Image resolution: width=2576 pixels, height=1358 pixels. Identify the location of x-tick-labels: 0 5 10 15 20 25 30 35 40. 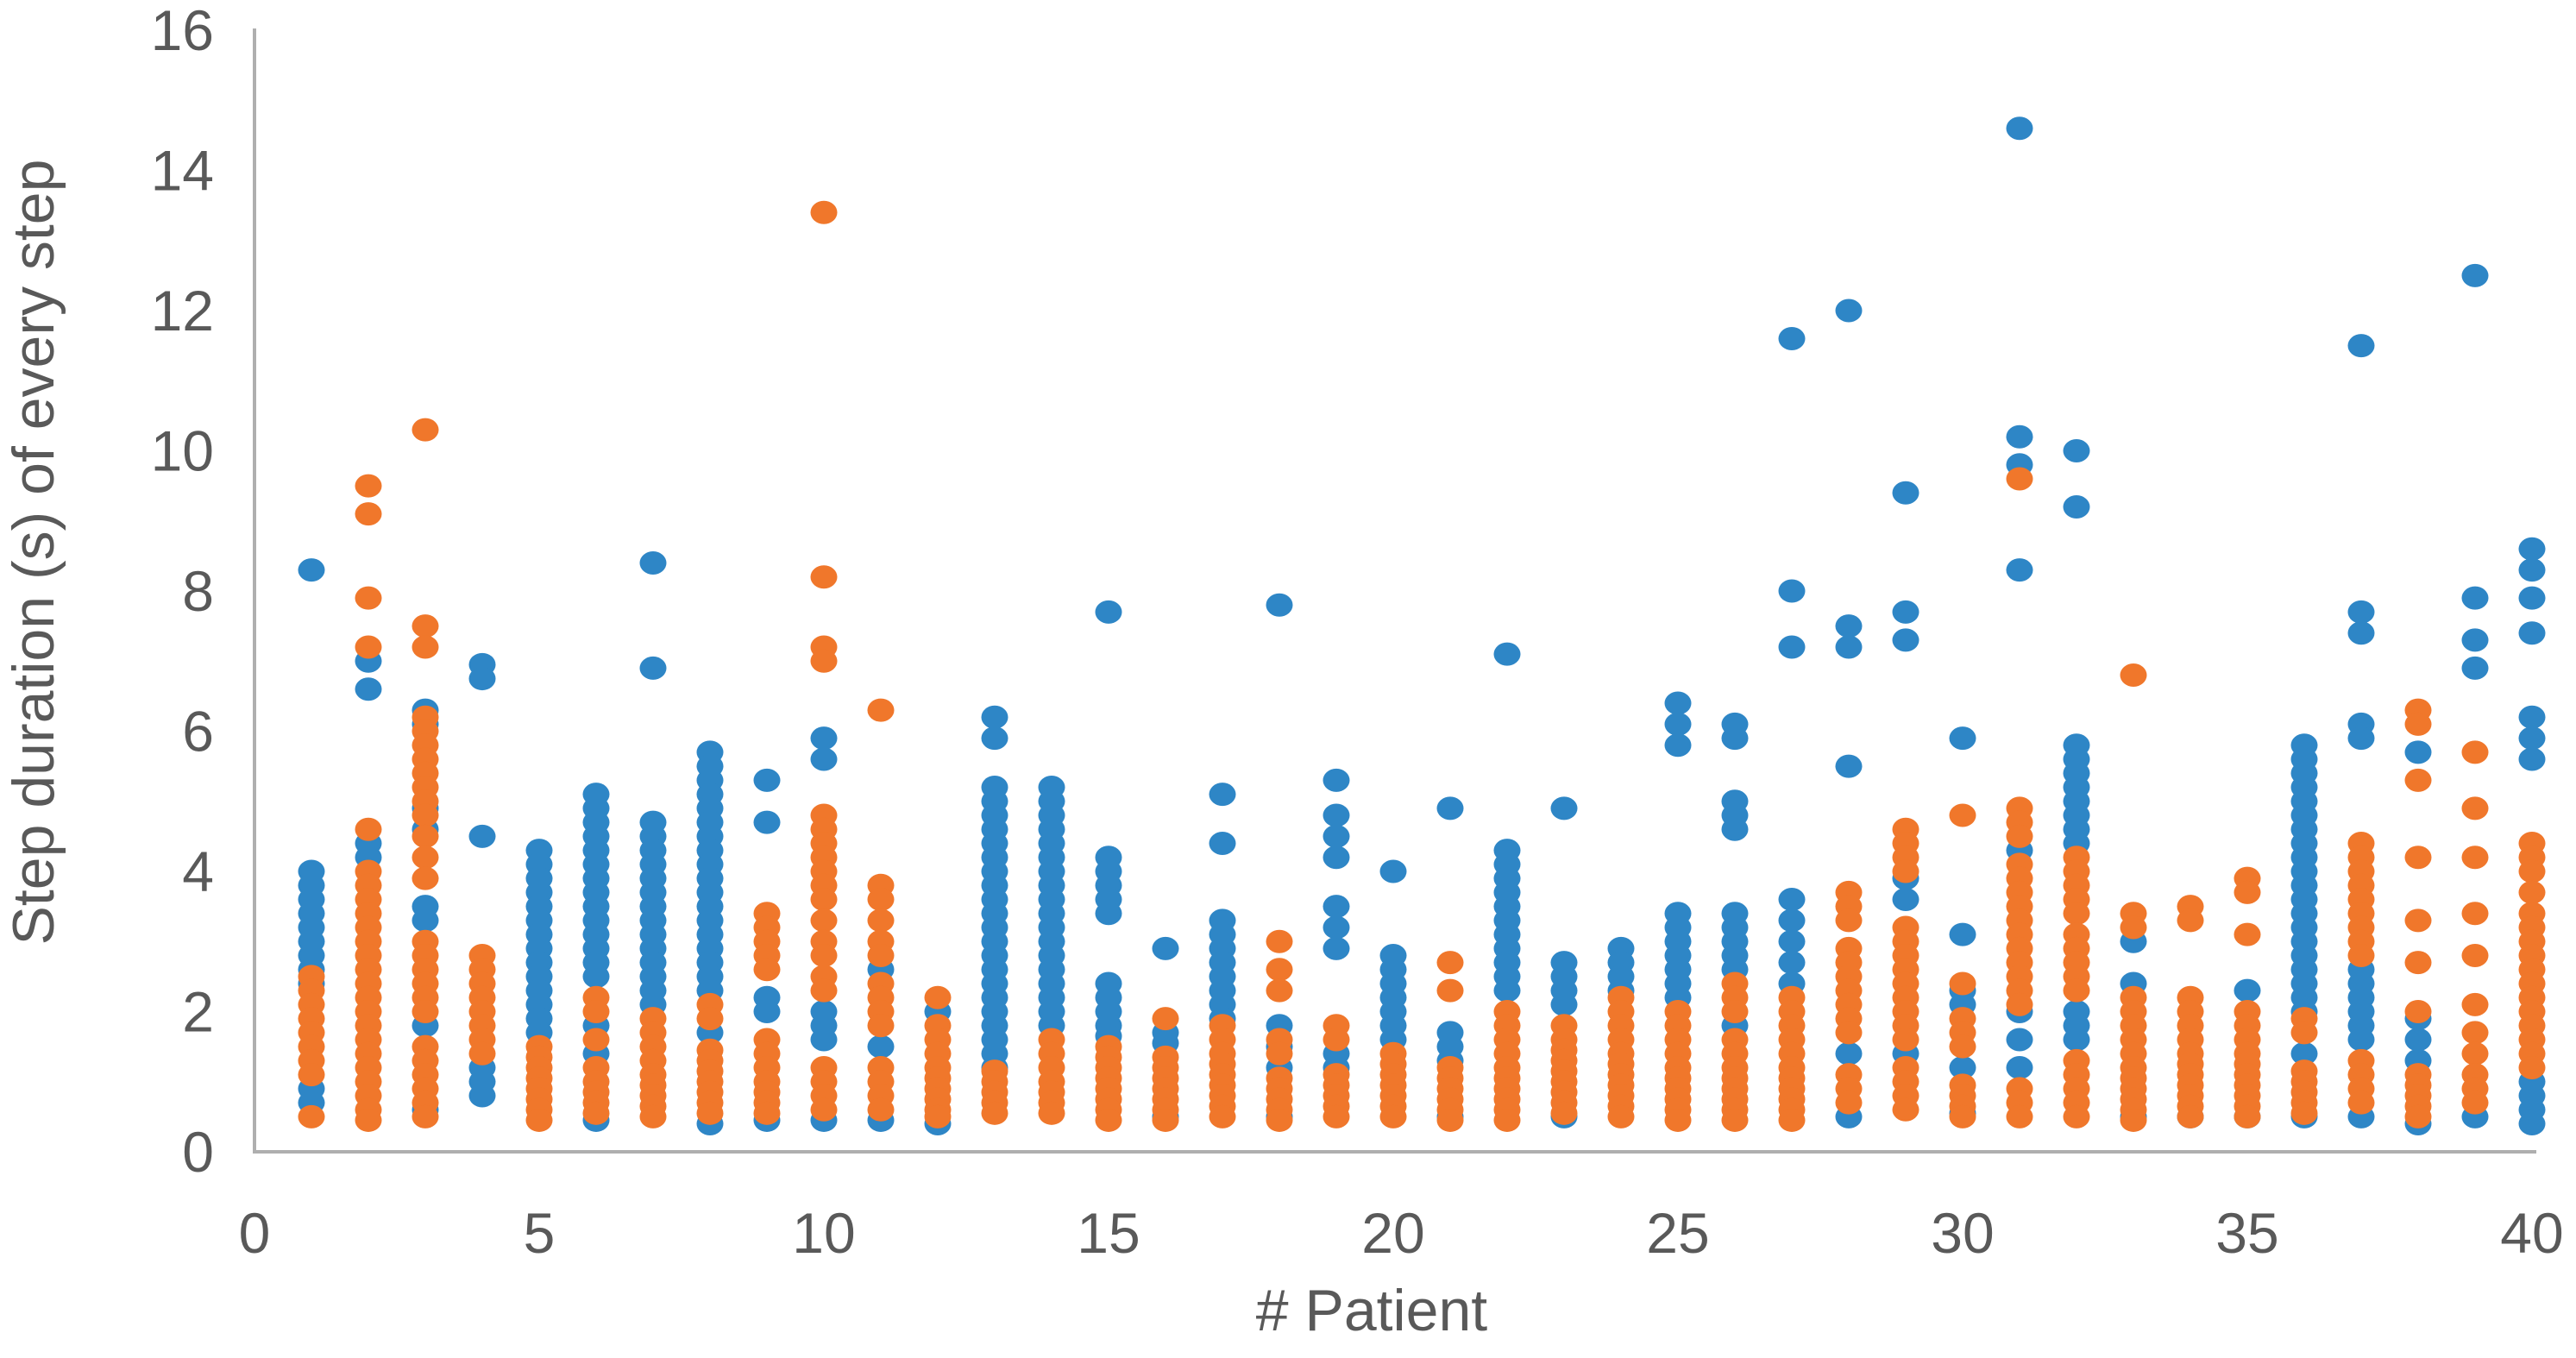
(1401, 1233).